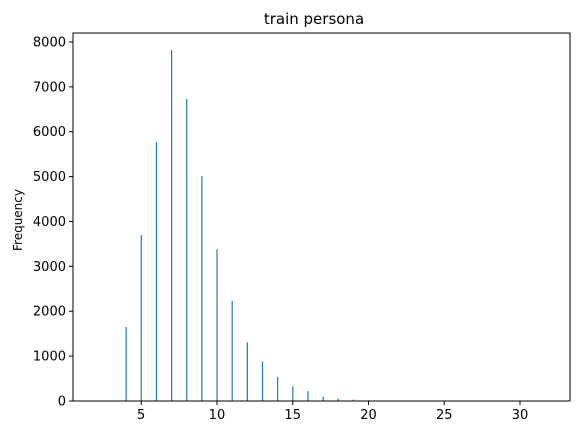  I want to click on x-tick-label: 15, so click(292, 415).